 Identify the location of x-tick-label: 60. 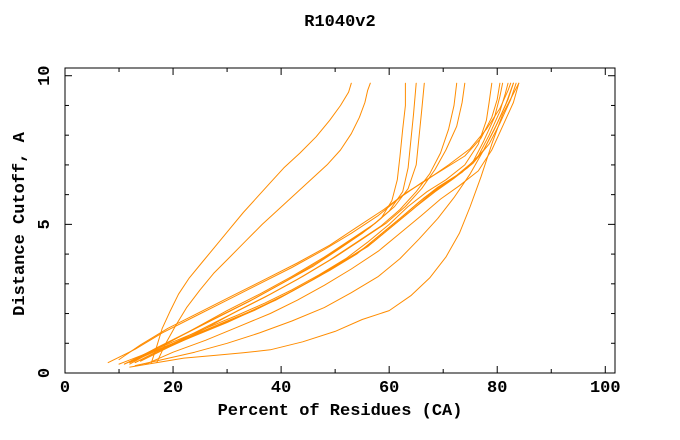
(389, 388).